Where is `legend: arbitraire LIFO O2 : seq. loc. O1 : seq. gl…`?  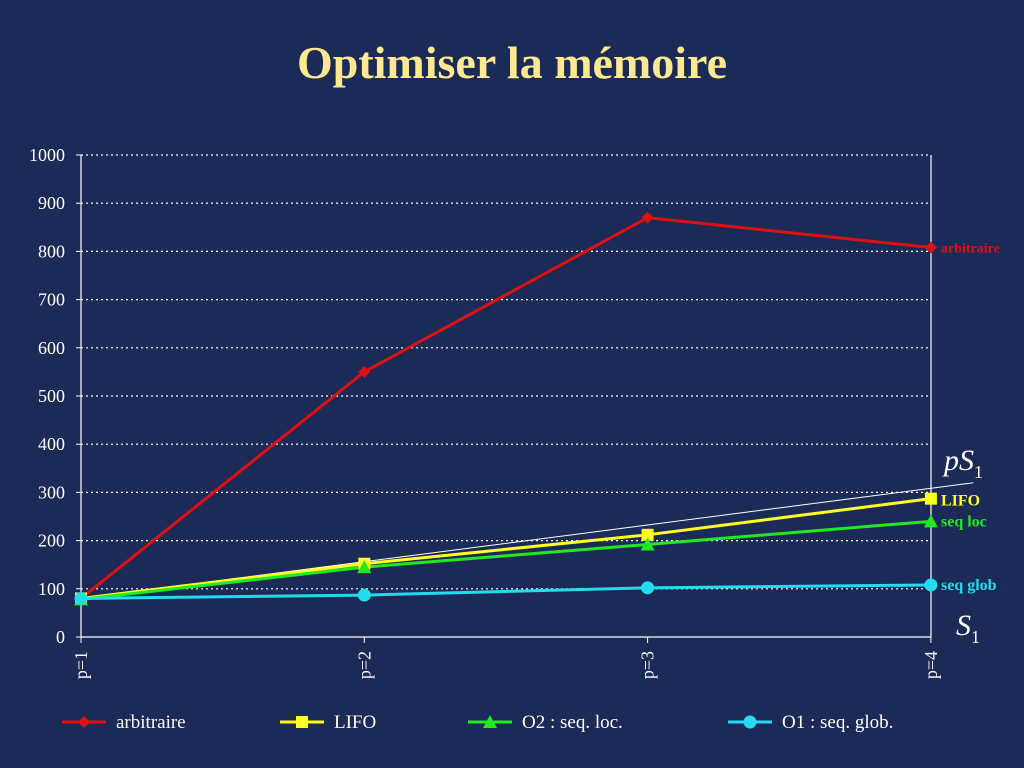
legend: arbitraire LIFO O2 : seq. loc. O1 : seq. gl… is located at coordinates (477, 722).